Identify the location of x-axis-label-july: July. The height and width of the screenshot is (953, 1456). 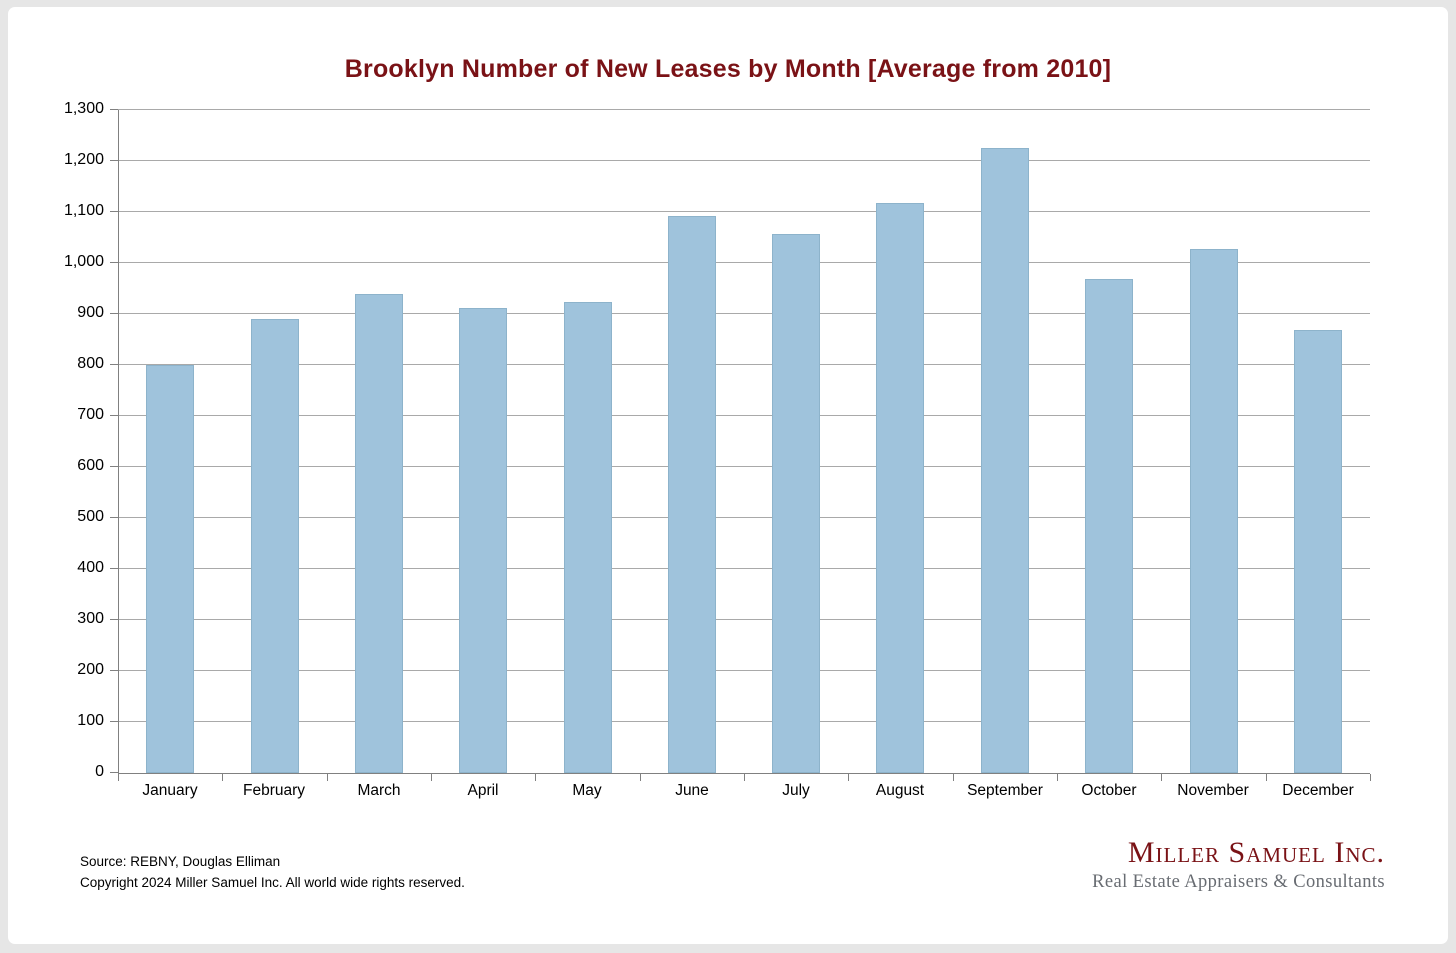
(796, 790).